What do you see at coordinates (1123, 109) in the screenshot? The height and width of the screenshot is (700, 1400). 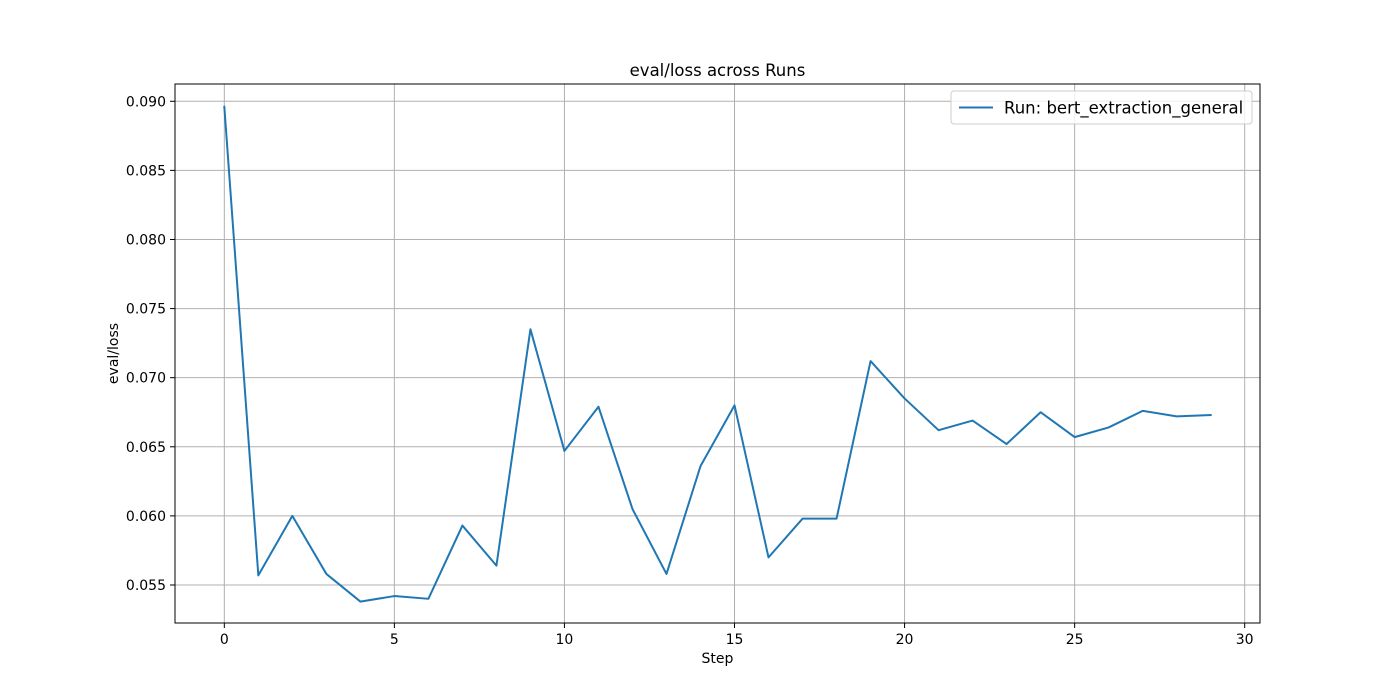 I see `legend-label: Run: bert_extraction_general` at bounding box center [1123, 109].